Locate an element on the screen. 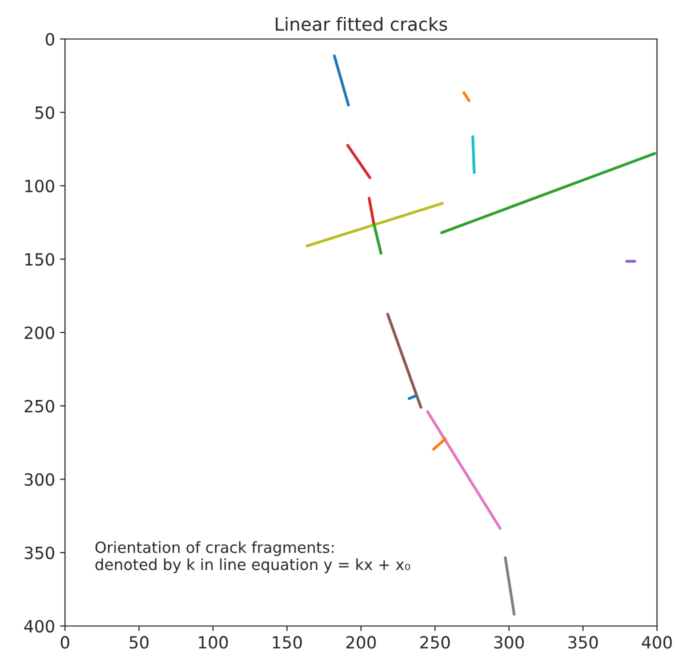 Image resolution: width=677 pixels, height=657 pixels. y-tick-label: 100 is located at coordinates (39, 186).